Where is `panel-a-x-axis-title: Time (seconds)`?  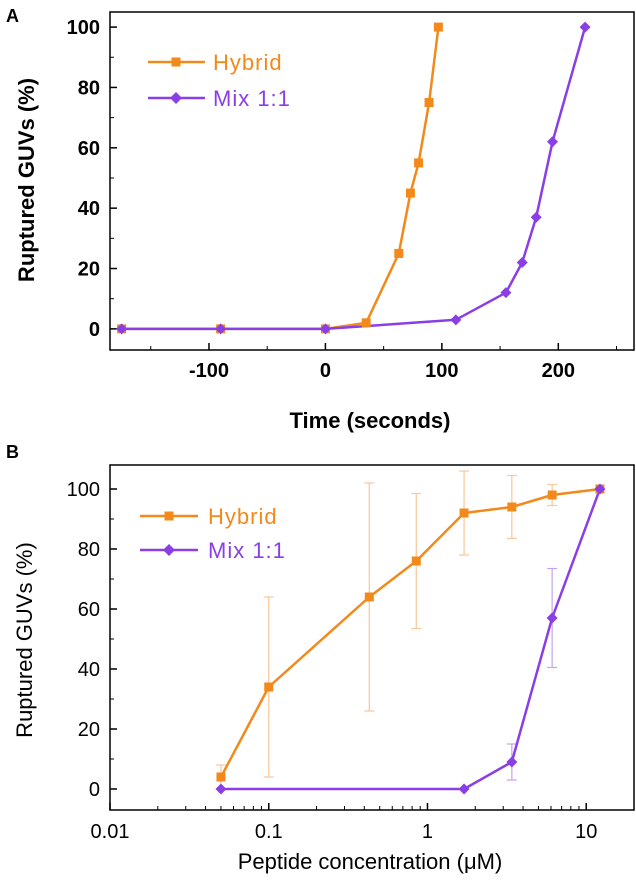 panel-a-x-axis-title: Time (seconds) is located at coordinates (370, 420).